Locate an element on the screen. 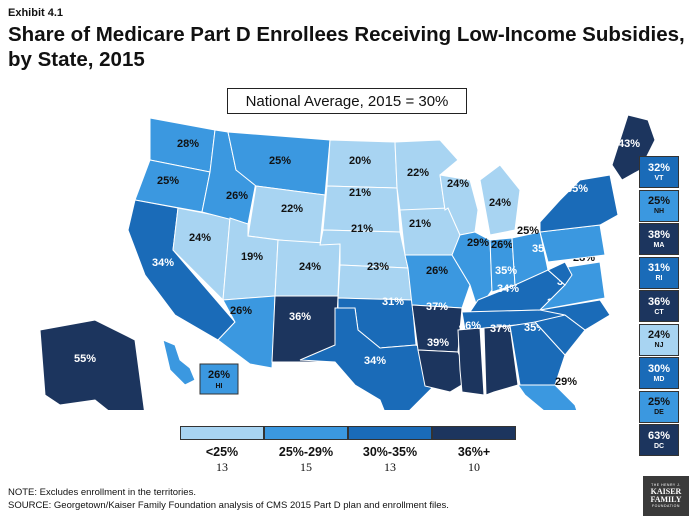 This screenshot has height=523, width=698. state-label-in: 26% is located at coordinates (502, 245).